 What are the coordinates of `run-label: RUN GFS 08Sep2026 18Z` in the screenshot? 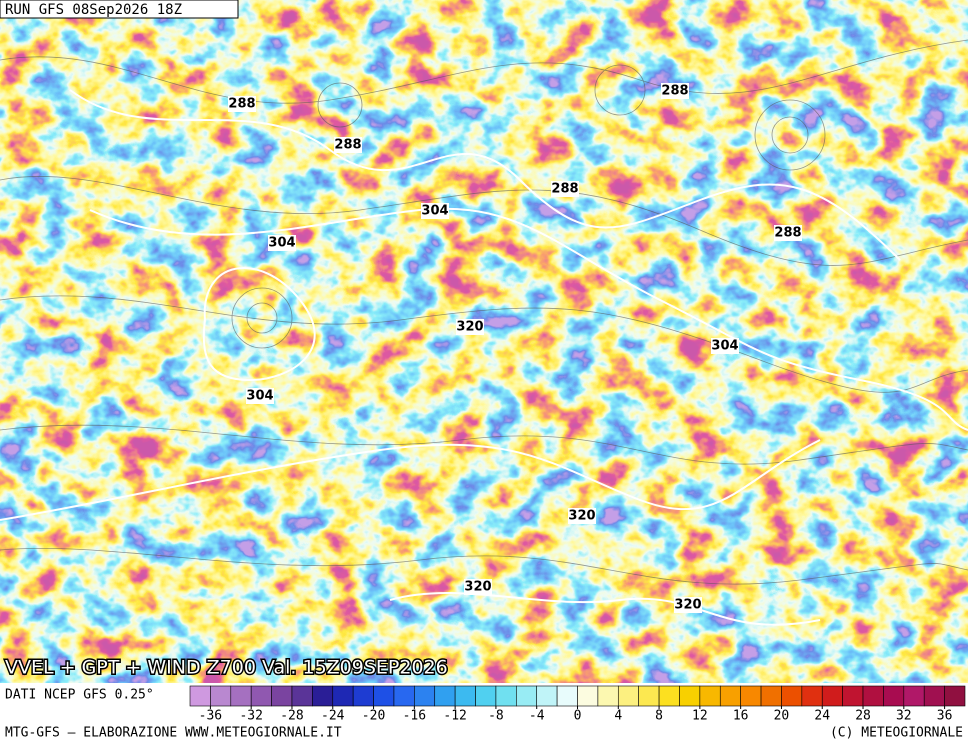 It's located at (93, 10).